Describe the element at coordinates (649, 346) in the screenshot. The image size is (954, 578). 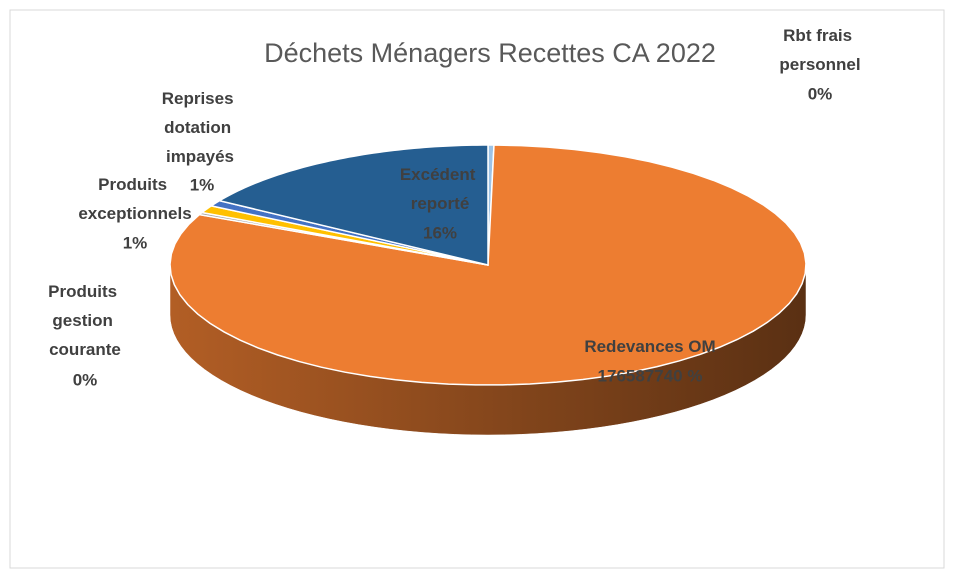
I see `slice-label: Redevances OM` at that location.